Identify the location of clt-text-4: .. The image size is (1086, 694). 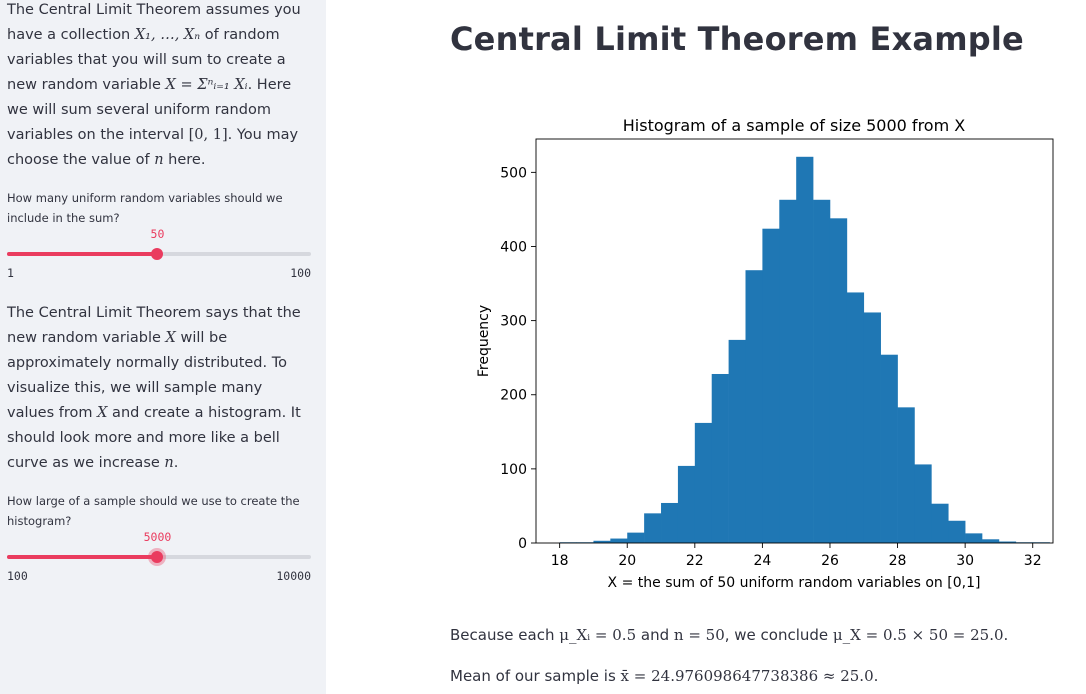
(176, 463).